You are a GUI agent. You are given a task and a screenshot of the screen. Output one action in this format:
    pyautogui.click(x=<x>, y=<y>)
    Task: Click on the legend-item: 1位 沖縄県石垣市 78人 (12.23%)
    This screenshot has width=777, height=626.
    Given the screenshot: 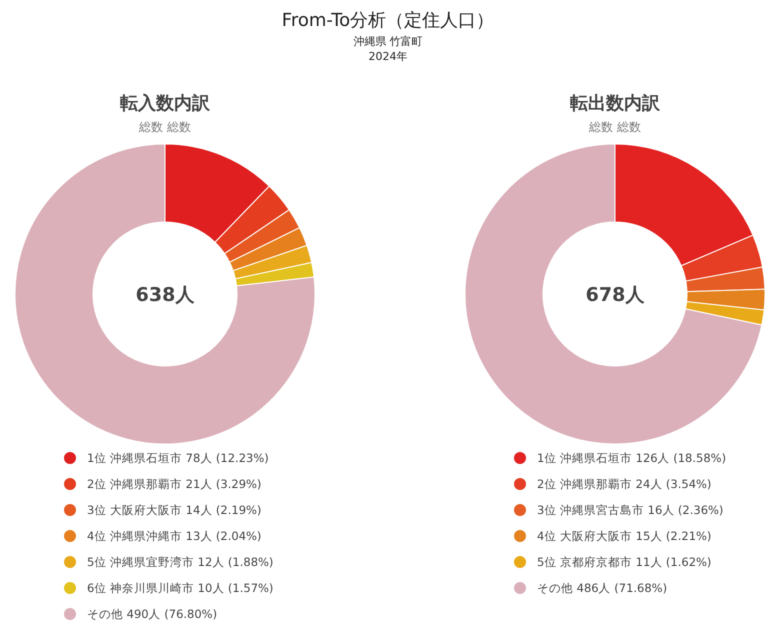 What is the action you would take?
    pyautogui.click(x=178, y=458)
    